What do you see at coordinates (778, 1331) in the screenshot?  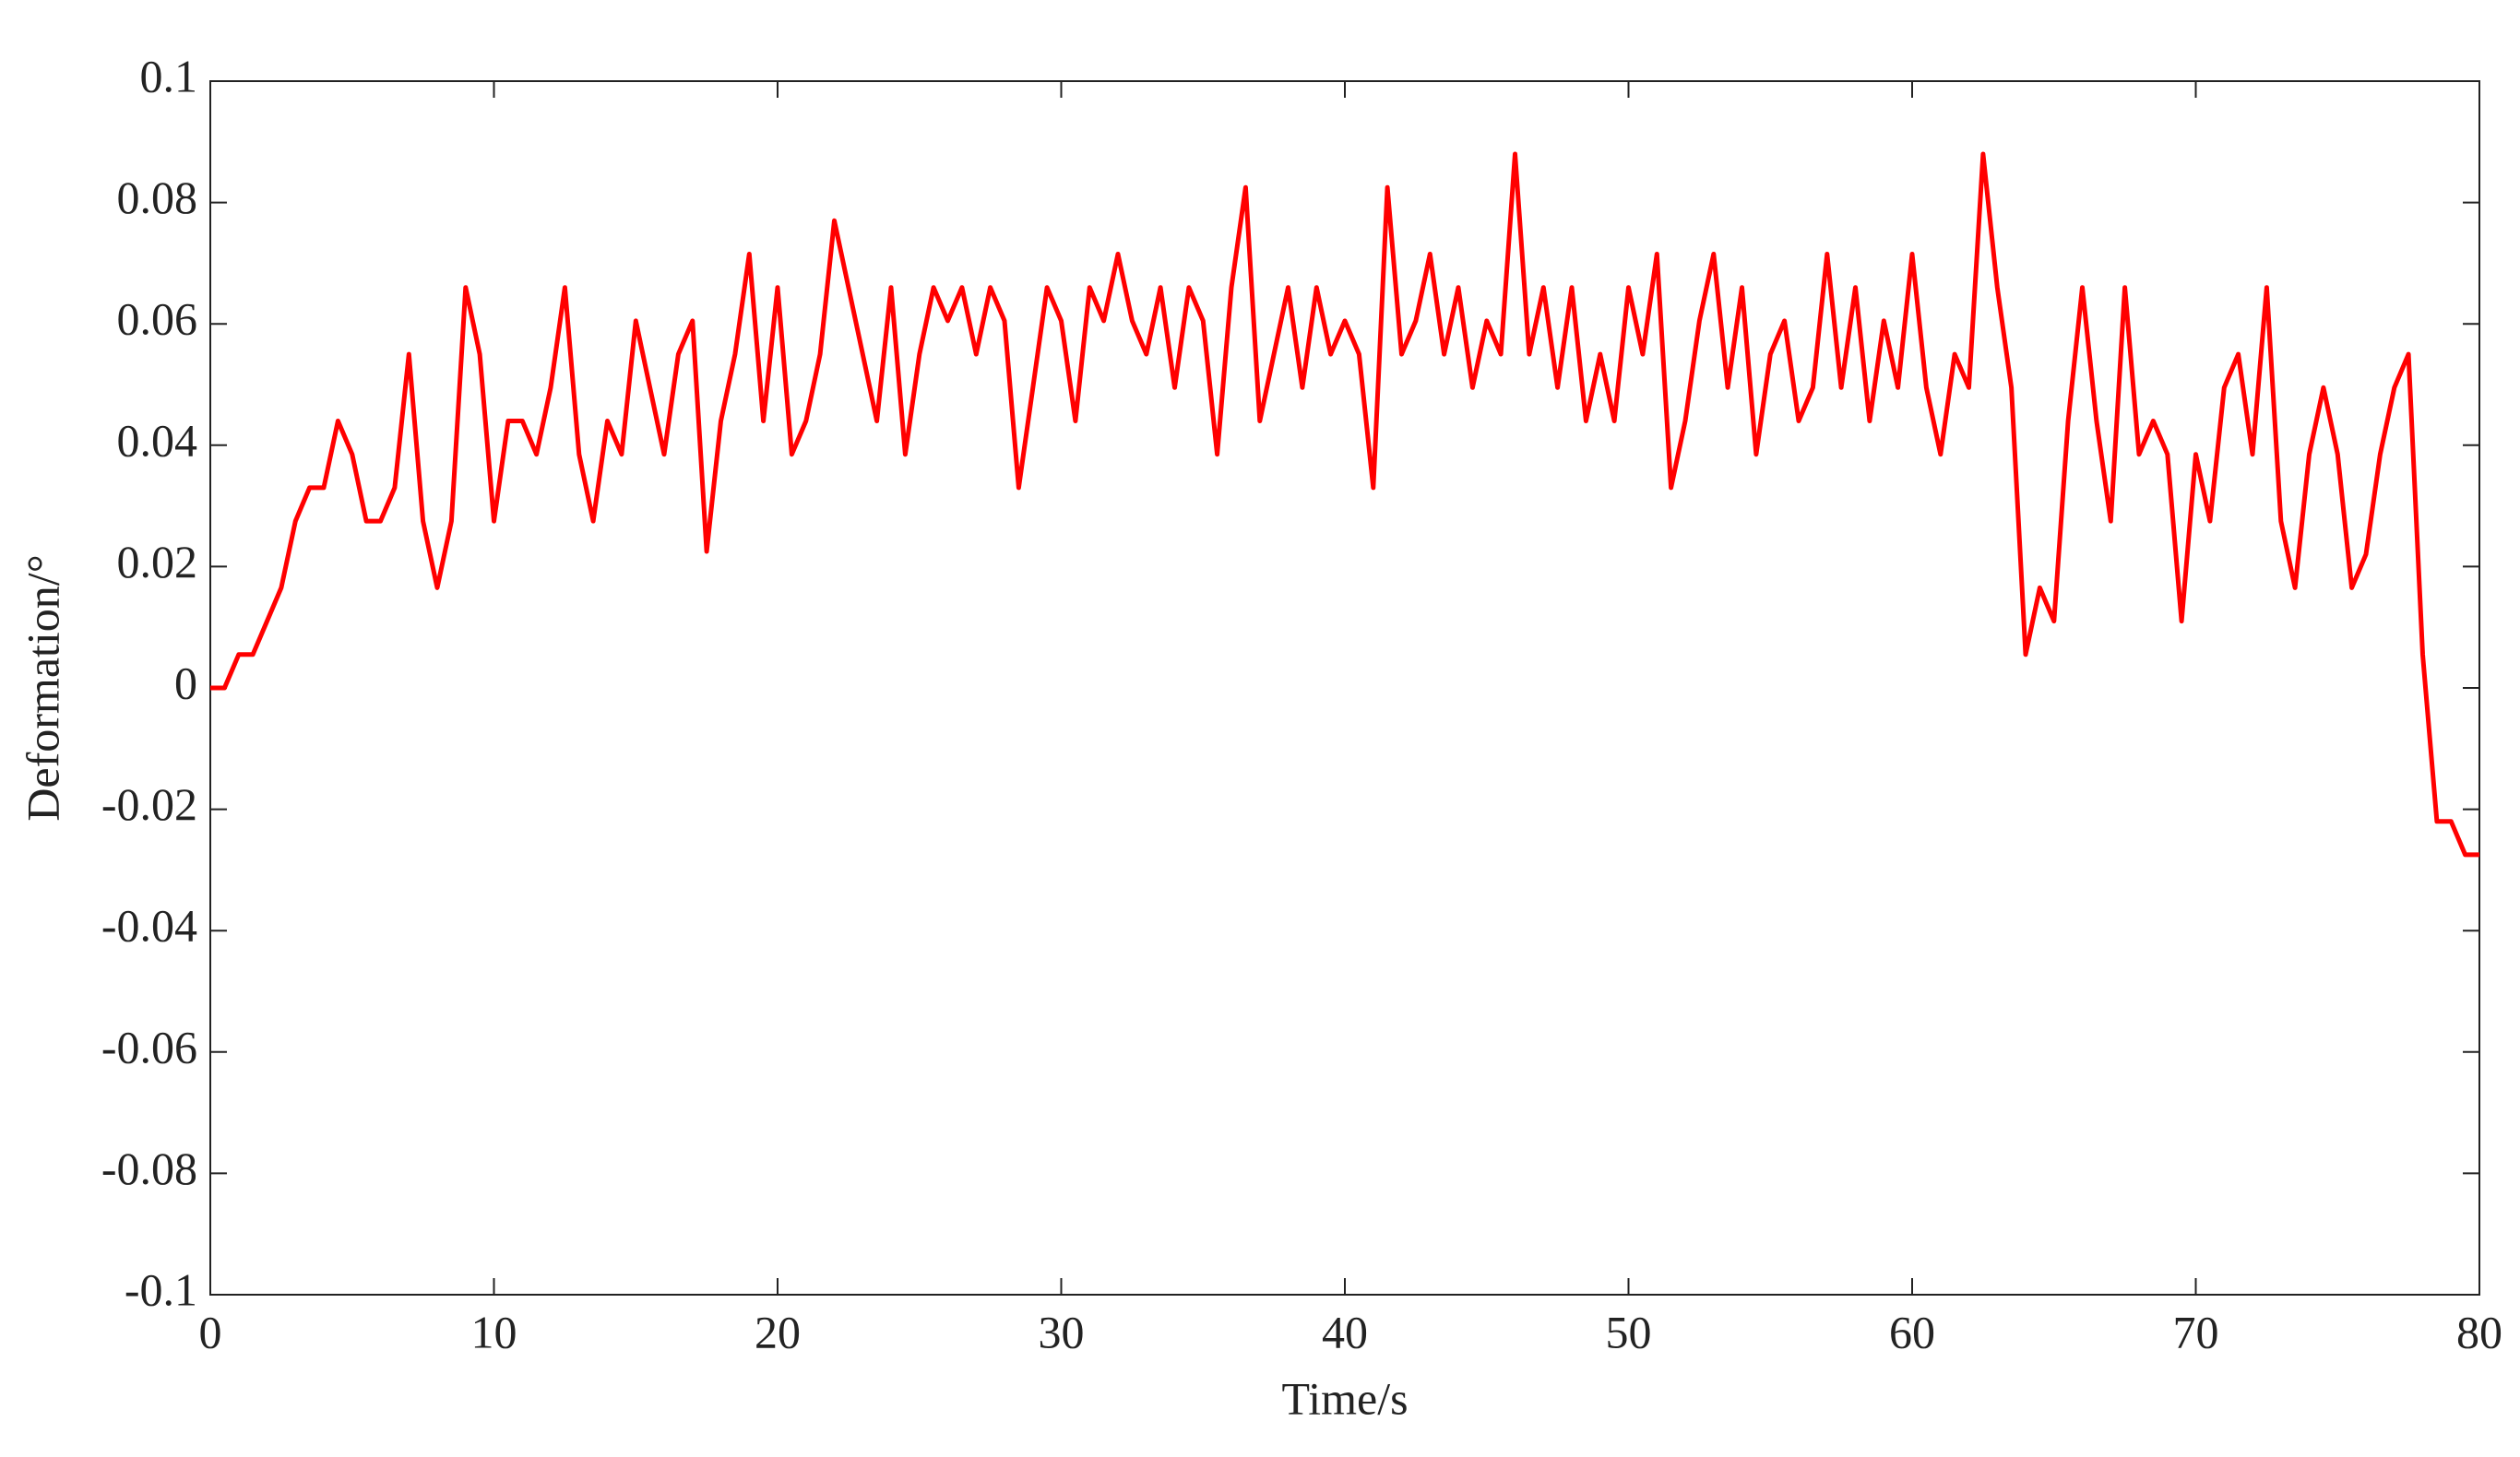 I see `x-tick-label: 20` at bounding box center [778, 1331].